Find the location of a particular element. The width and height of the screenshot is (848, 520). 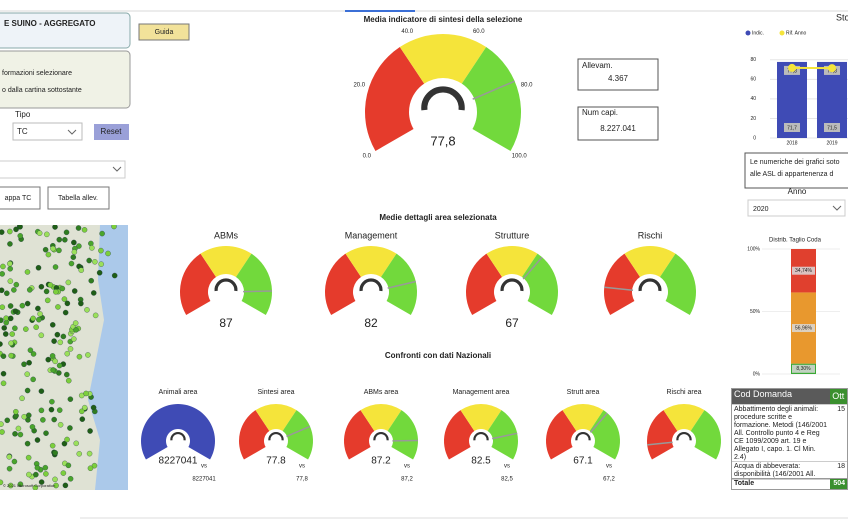

gauge-tick-label: 60.0 is located at coordinates (479, 32).